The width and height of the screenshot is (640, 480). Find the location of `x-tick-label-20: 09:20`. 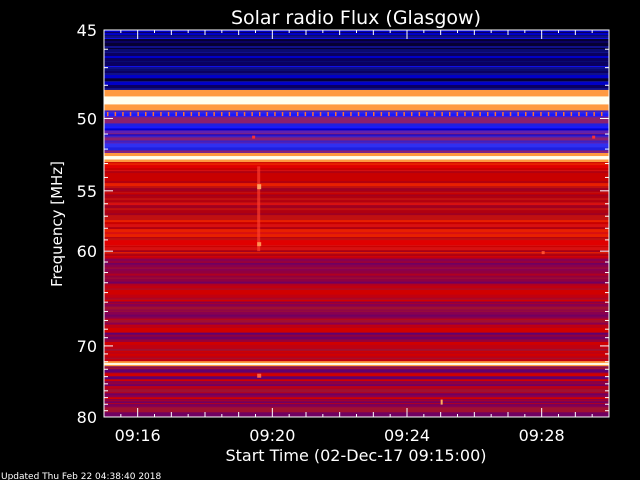

x-tick-label-20: 09:20 is located at coordinates (272, 435).